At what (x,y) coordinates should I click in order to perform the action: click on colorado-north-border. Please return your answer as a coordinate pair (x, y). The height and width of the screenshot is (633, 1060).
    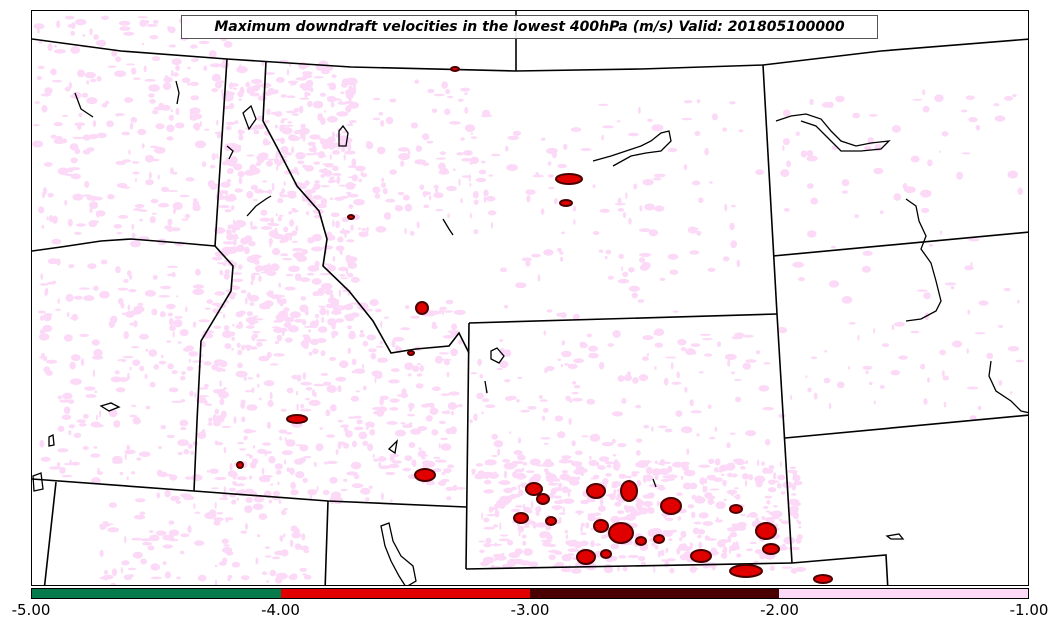
    Looking at the image, I should click on (840, 569).